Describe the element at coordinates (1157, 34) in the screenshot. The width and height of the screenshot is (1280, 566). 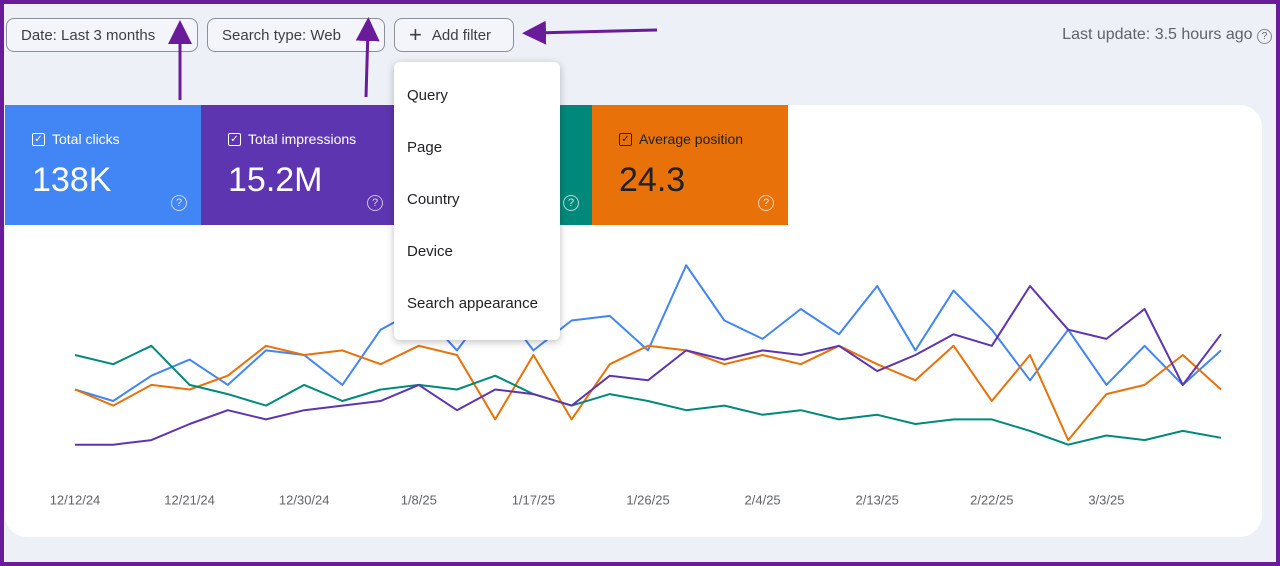
I see `last-update-text: Last update: 3.5 hours ago` at that location.